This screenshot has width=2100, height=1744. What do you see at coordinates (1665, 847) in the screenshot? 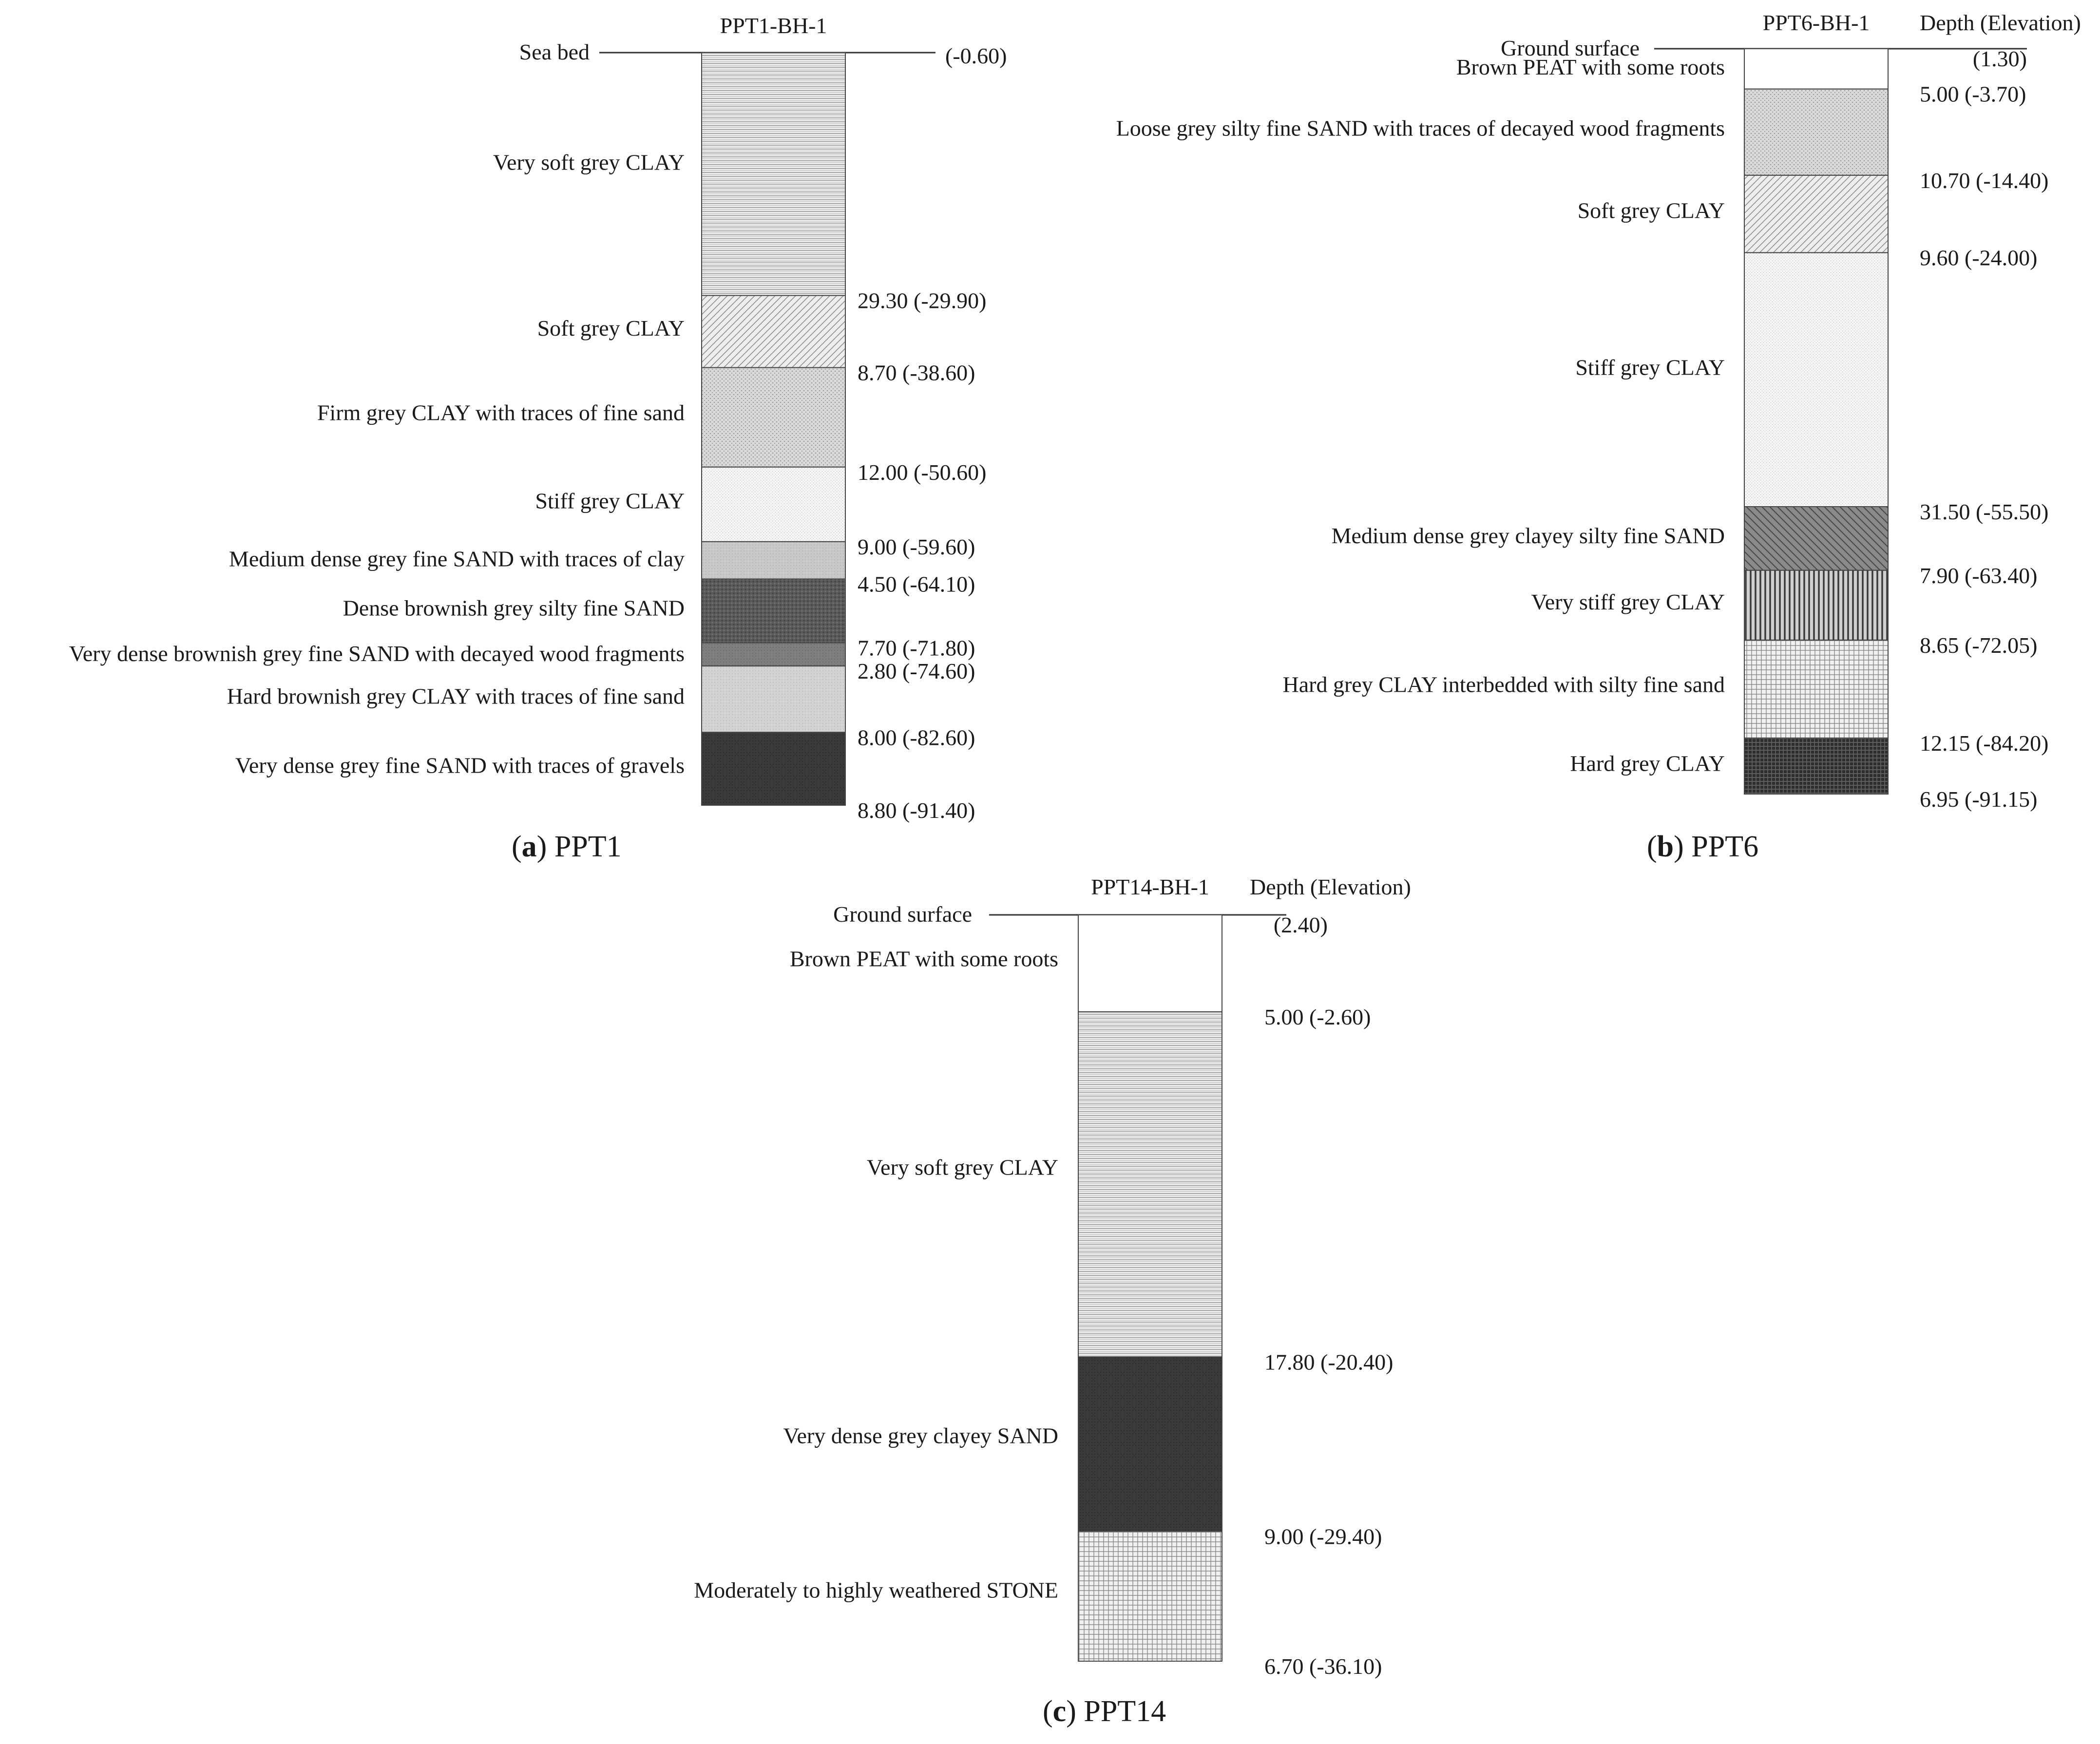
I see `caption-letter: b` at bounding box center [1665, 847].